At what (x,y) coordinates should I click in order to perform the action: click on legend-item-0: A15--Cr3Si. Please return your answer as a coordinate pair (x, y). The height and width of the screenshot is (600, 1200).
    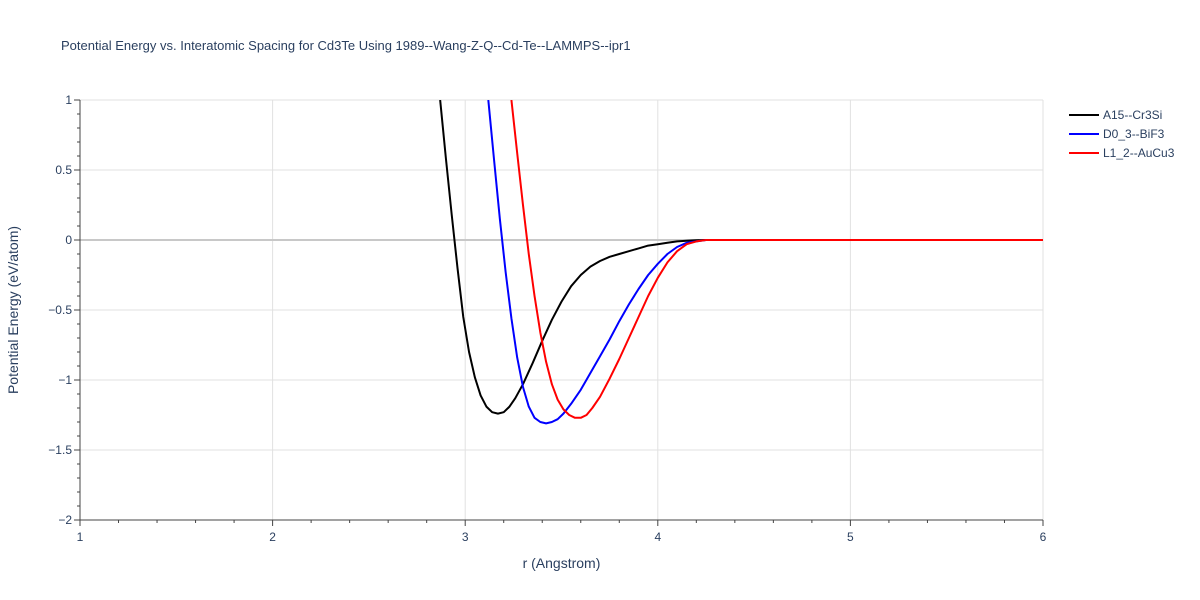
    Looking at the image, I should click on (1115, 115).